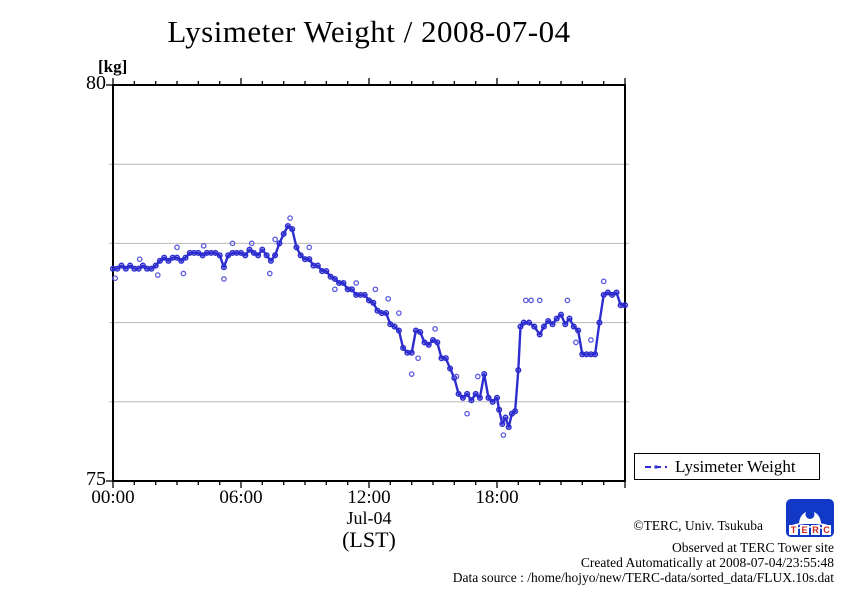 The image size is (842, 595). What do you see at coordinates (656, 466) in the screenshot?
I see `legend-line-sample-icon` at bounding box center [656, 466].